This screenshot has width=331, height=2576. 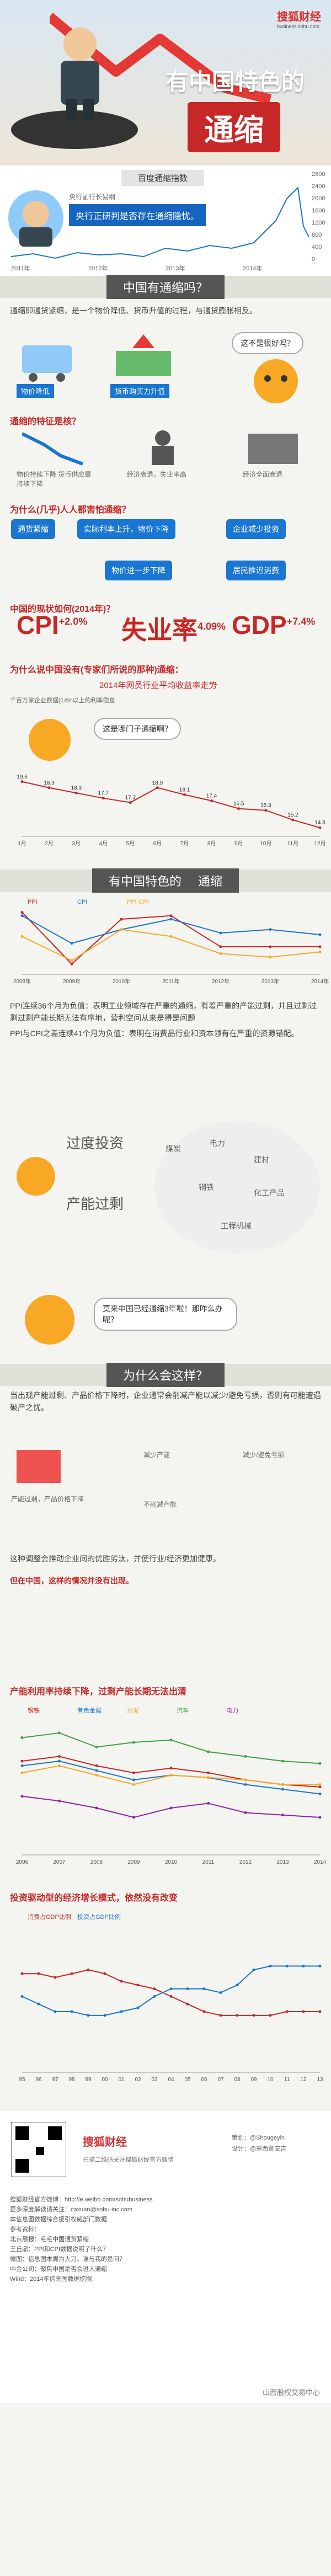 What do you see at coordinates (22, 843) in the screenshot?
I see `x-tick-label: 1月` at bounding box center [22, 843].